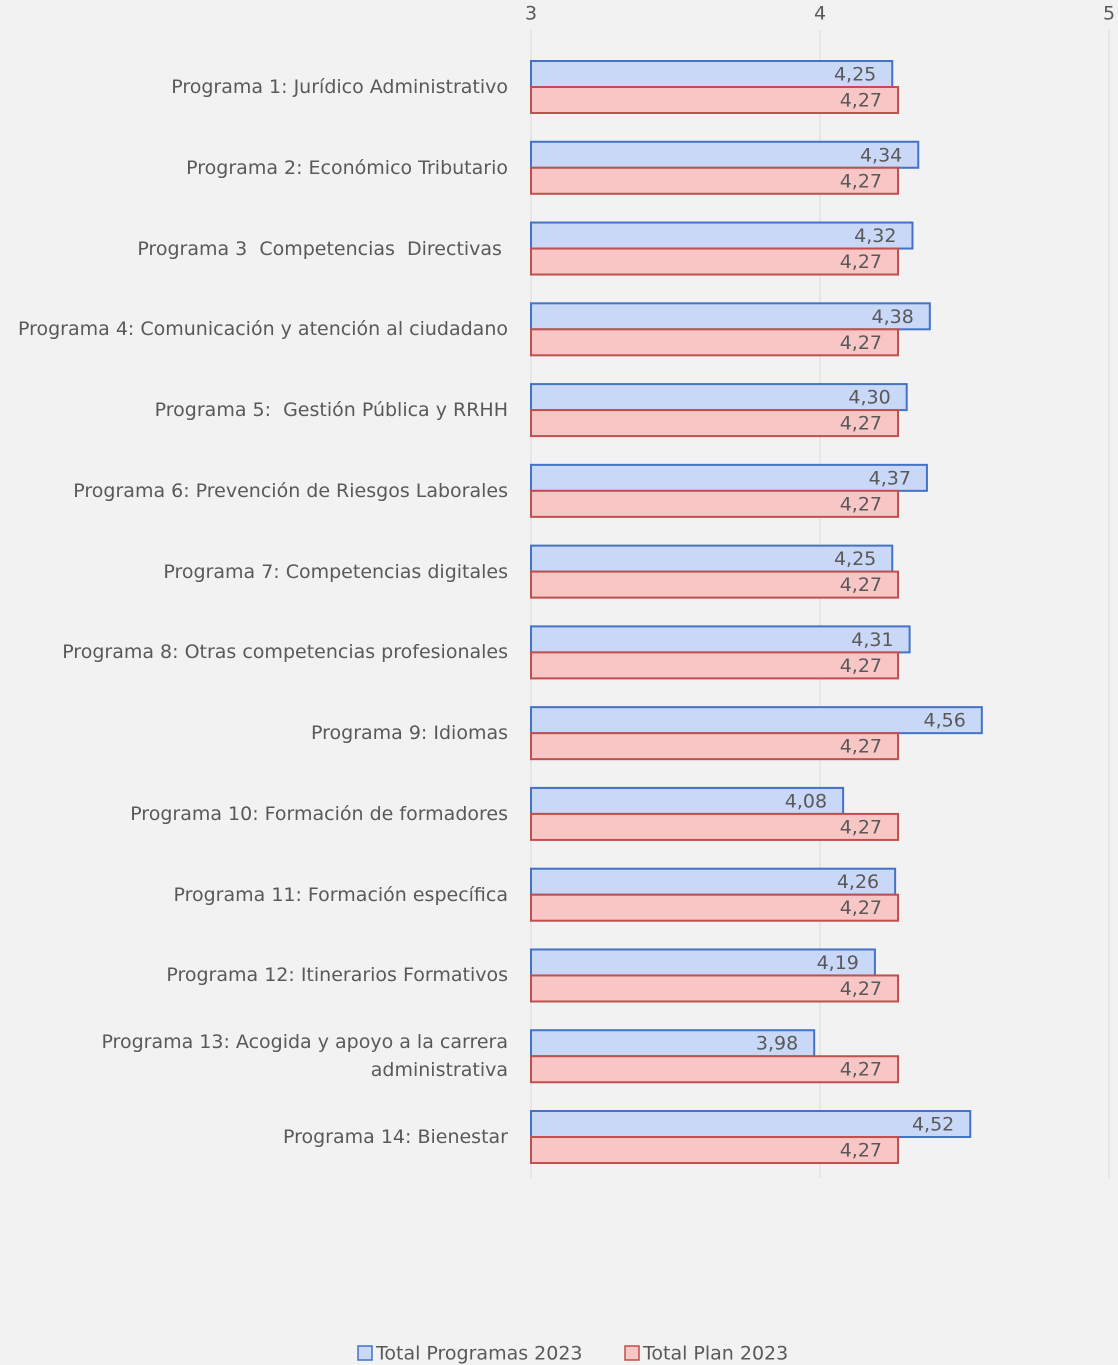 Image resolution: width=1118 pixels, height=1365 pixels. What do you see at coordinates (322, 248) in the screenshot?
I see `category-label: Programa 3 Competencias Directivas` at bounding box center [322, 248].